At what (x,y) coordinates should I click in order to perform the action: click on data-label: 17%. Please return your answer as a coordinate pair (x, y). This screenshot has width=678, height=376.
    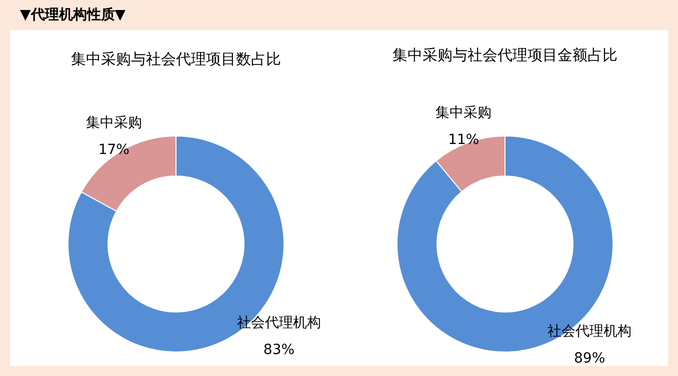
    Looking at the image, I should click on (114, 150).